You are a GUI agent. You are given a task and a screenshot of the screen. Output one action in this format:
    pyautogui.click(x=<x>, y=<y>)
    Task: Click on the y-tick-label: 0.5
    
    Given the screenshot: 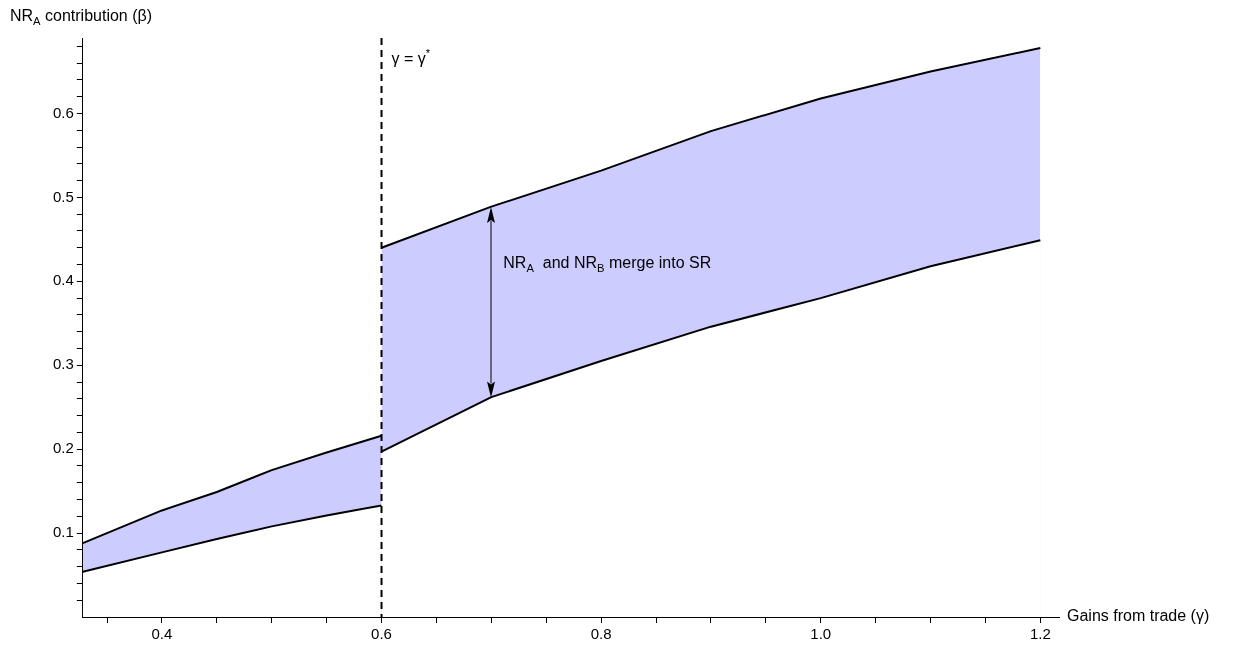 What is the action you would take?
    pyautogui.click(x=63, y=196)
    